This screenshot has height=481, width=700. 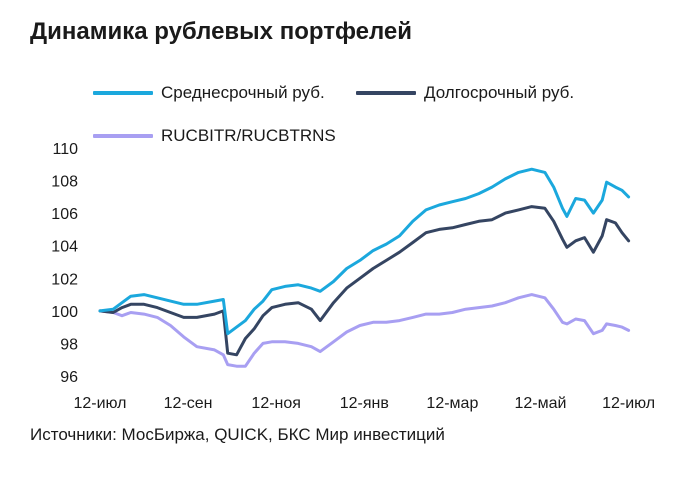 What do you see at coordinates (386, 93) in the screenshot?
I see `legend-swatch-long-term` at bounding box center [386, 93].